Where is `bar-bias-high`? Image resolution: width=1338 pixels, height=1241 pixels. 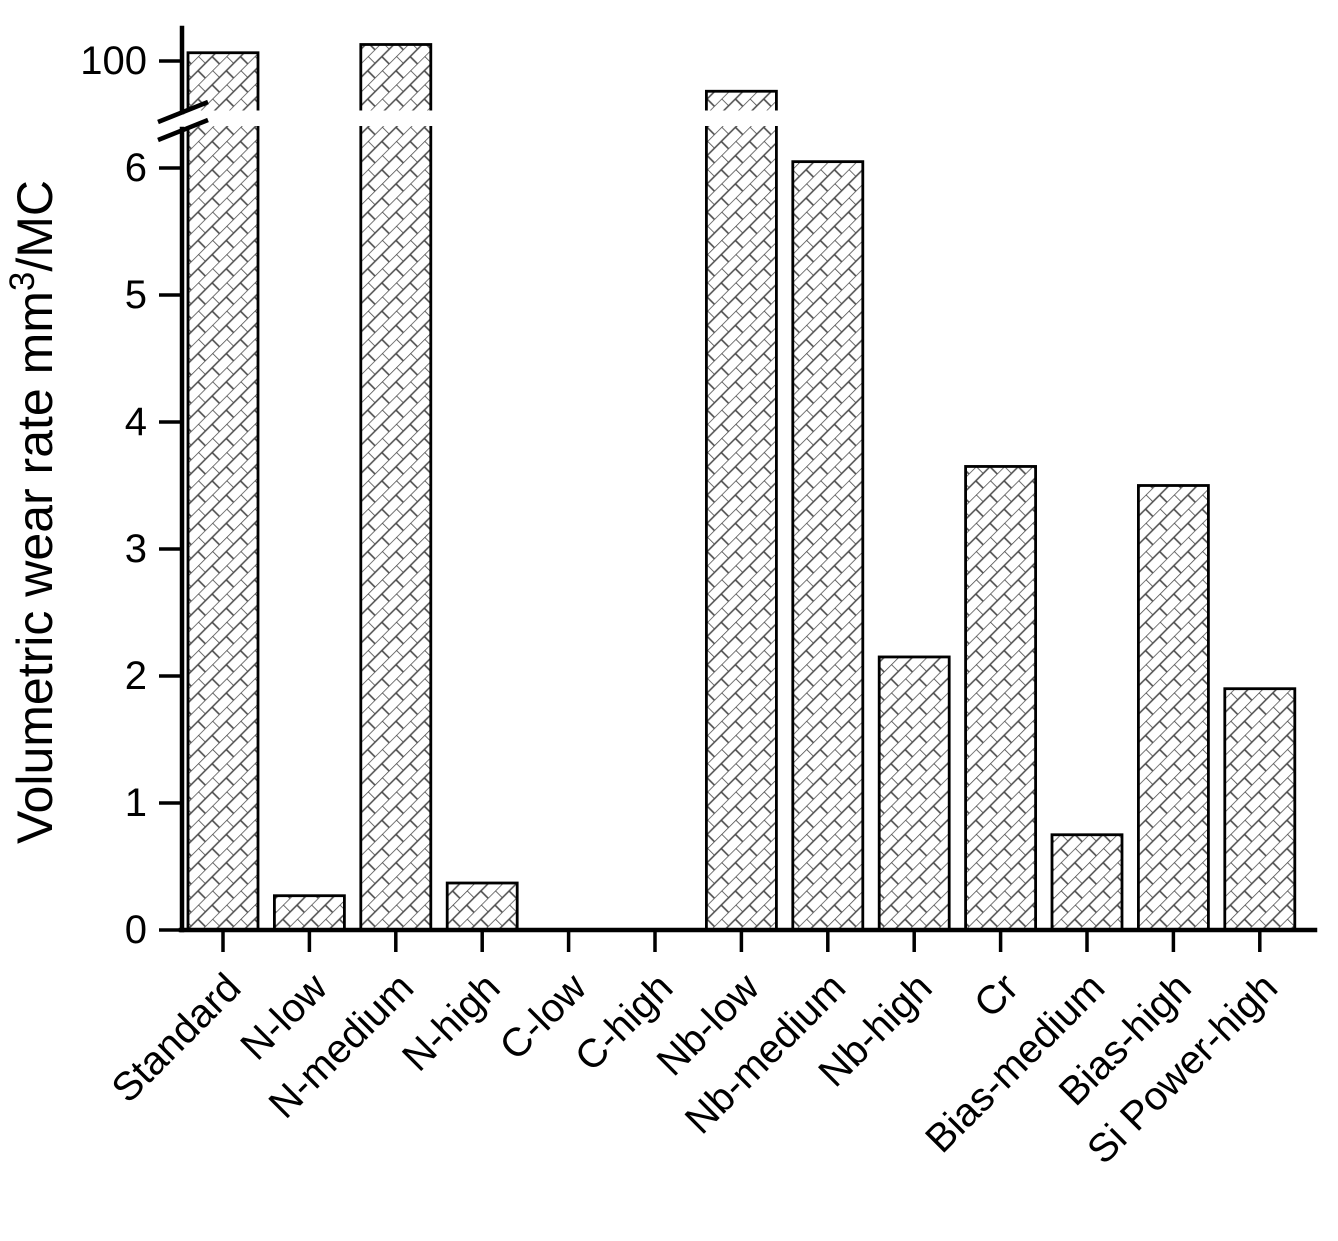
bar-bias-high is located at coordinates (1173, 708).